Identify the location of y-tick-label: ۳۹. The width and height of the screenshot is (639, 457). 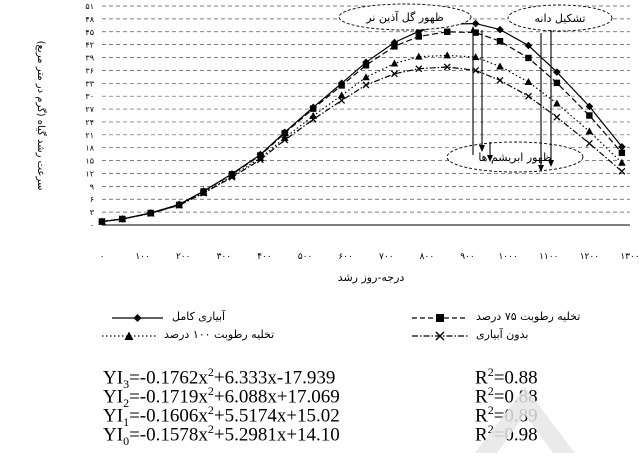
(89, 58).